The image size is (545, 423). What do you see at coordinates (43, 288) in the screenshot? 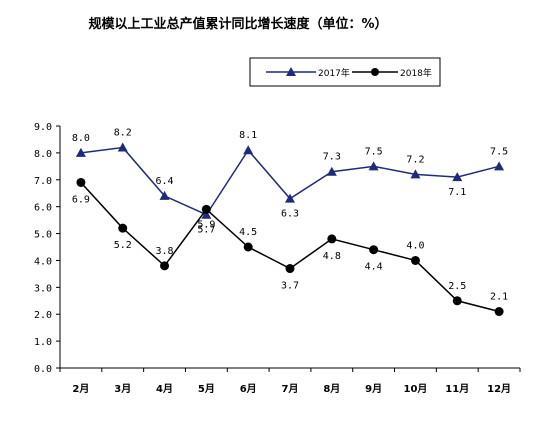
I see `y-tick-label: 3.0` at bounding box center [43, 288].